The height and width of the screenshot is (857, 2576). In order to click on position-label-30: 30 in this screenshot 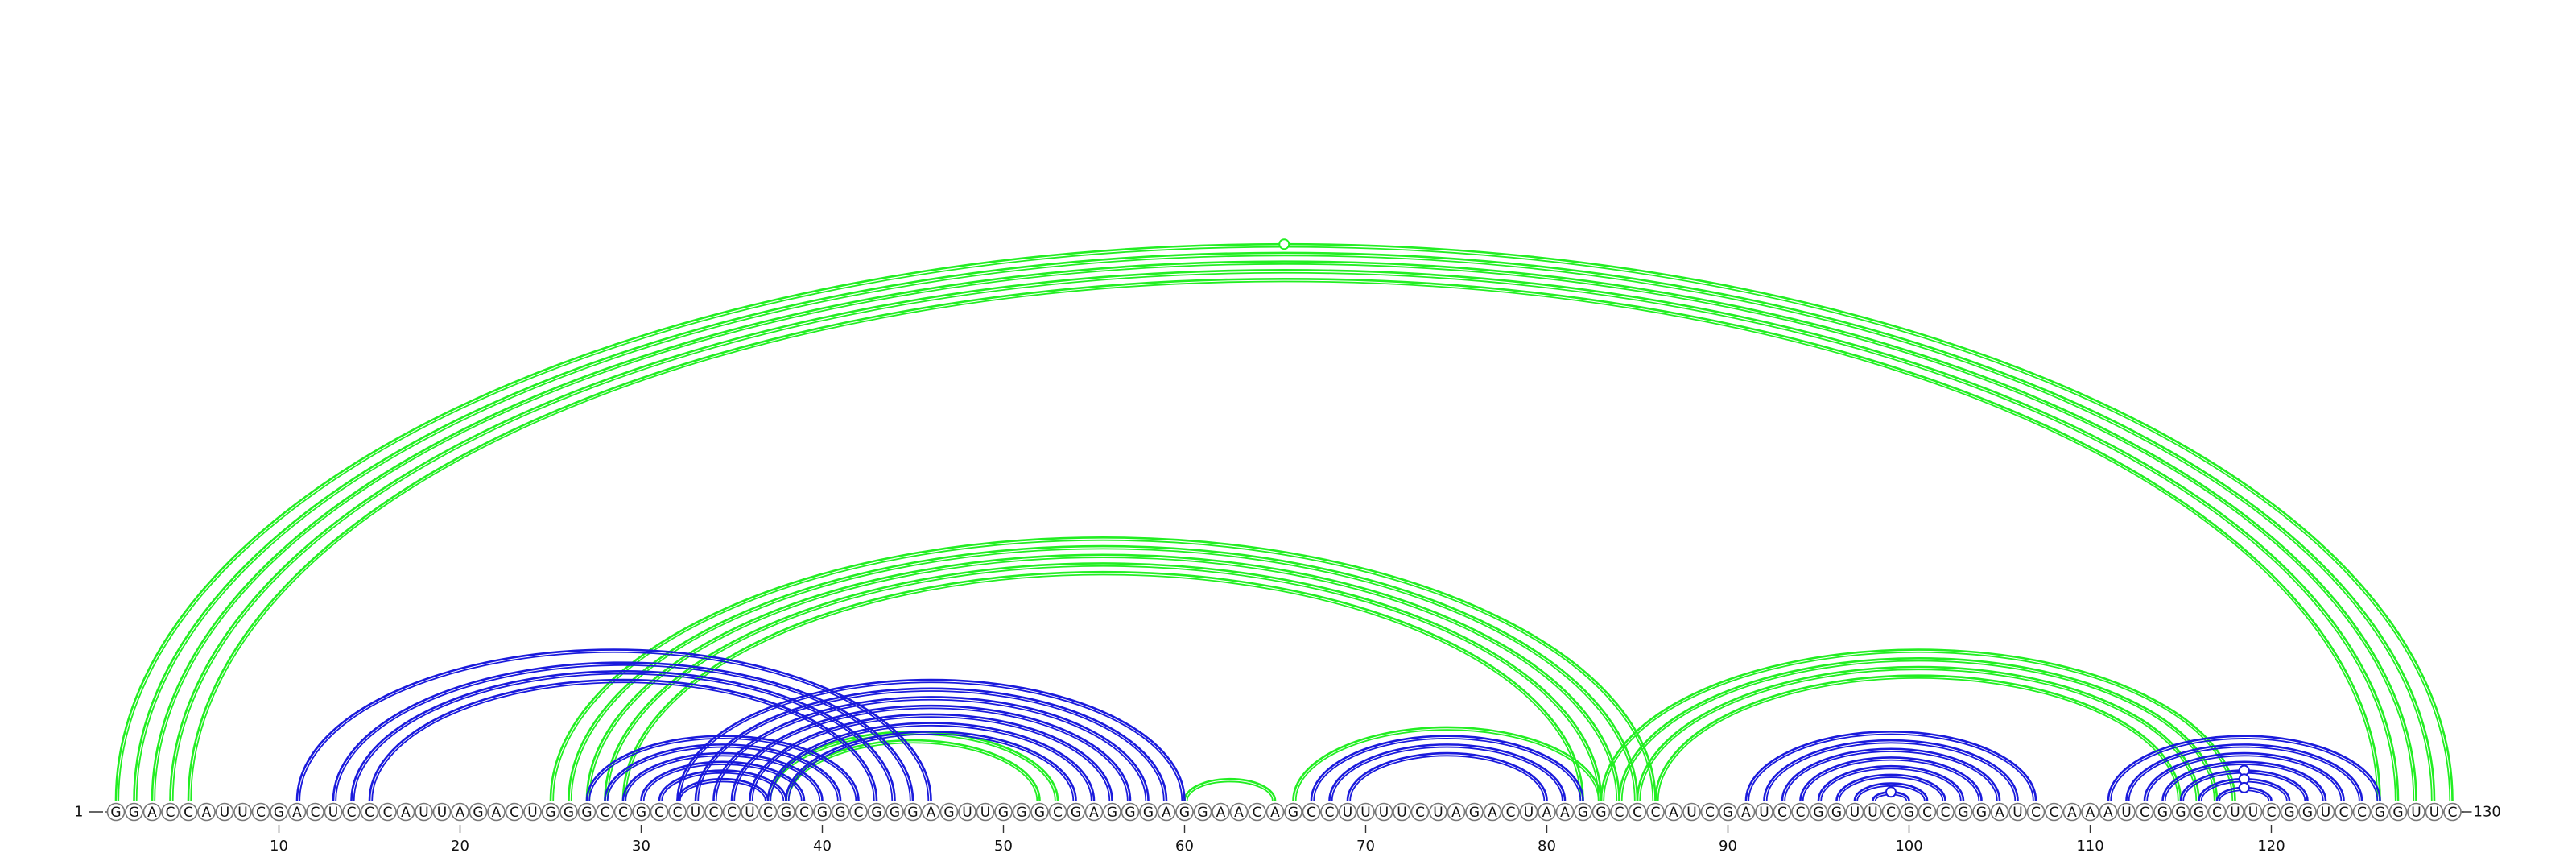, I will do `click(641, 846)`.